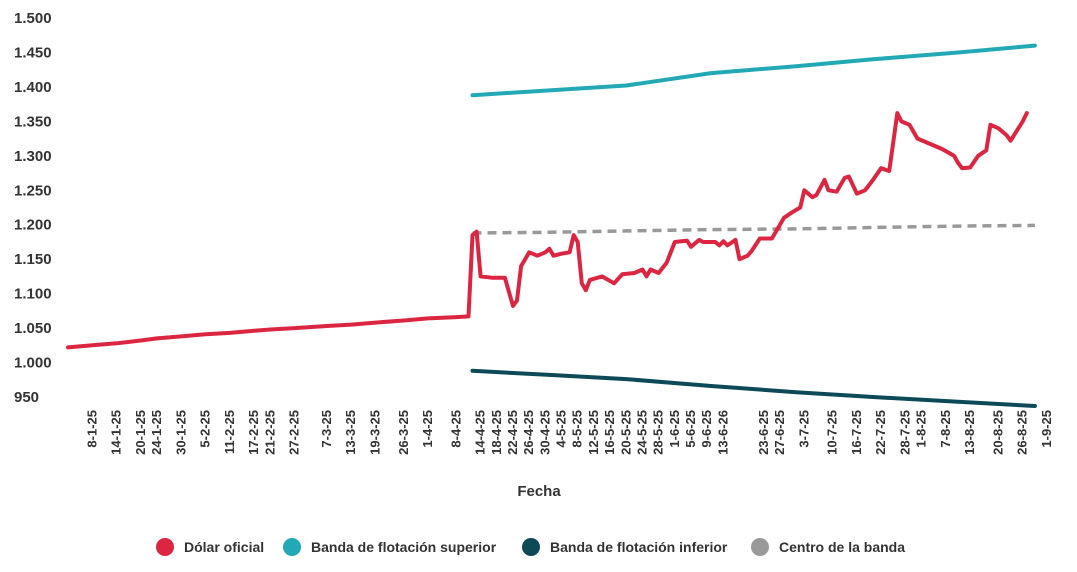 The image size is (1077, 572). I want to click on x-tick-label: 9-6-25, so click(706, 429).